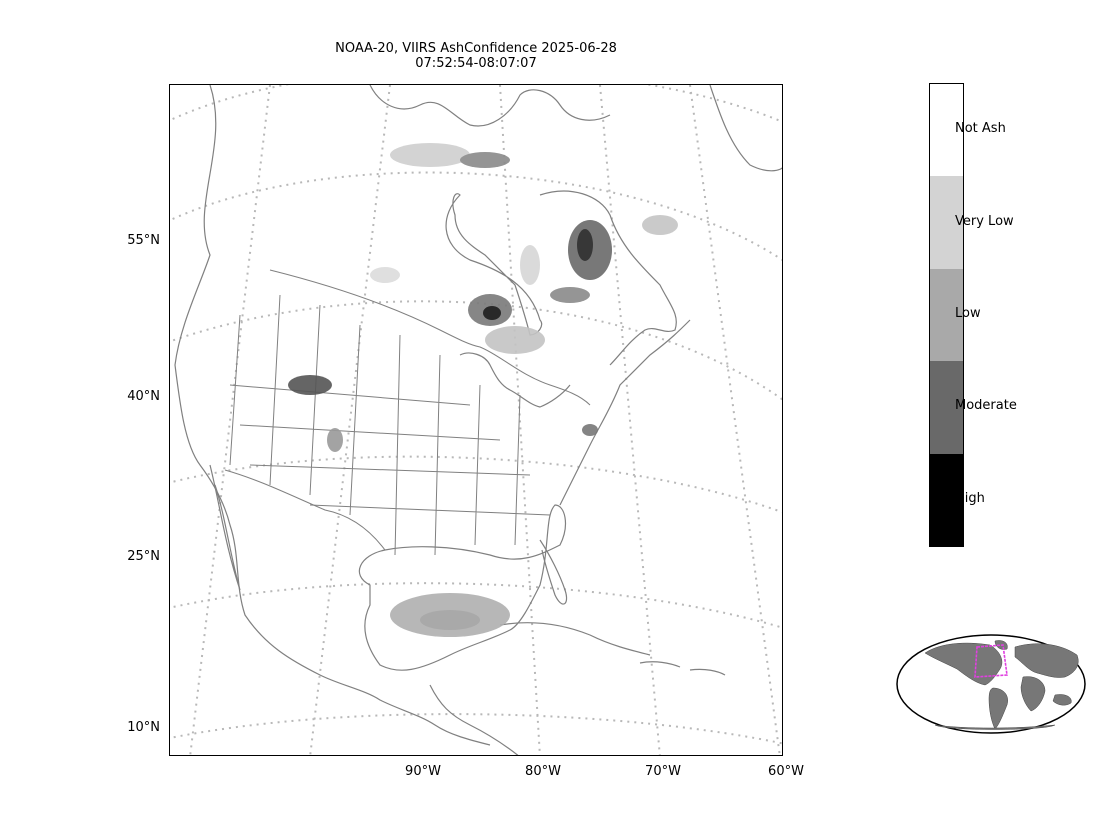 Image resolution: width=1120 pixels, height=840 pixels. What do you see at coordinates (991, 661) in the screenshot?
I see `domain-box` at bounding box center [991, 661].